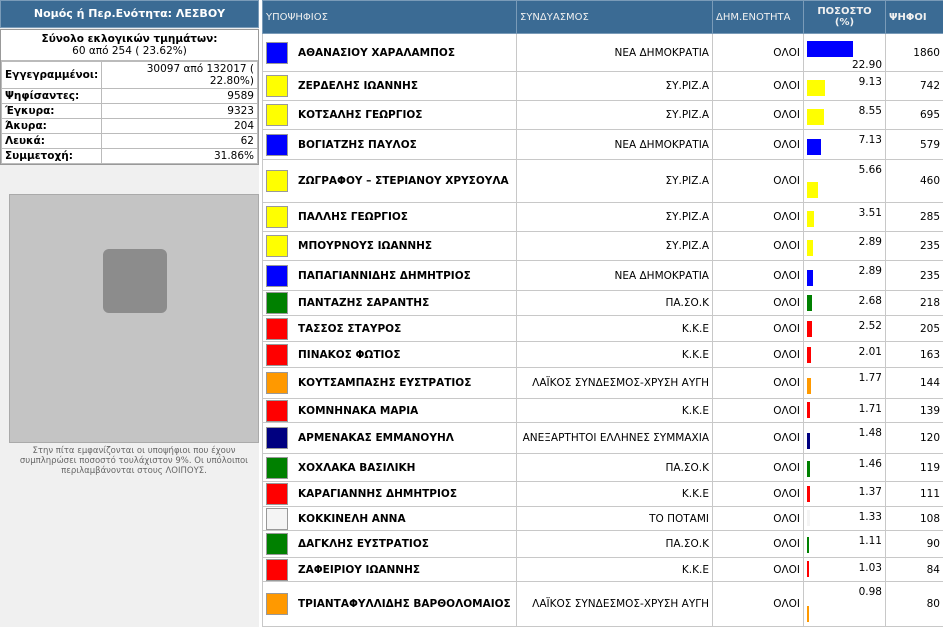 This screenshot has width=943, height=627. What do you see at coordinates (870, 242) in the screenshot?
I see `percent-value: 2.89` at bounding box center [870, 242].